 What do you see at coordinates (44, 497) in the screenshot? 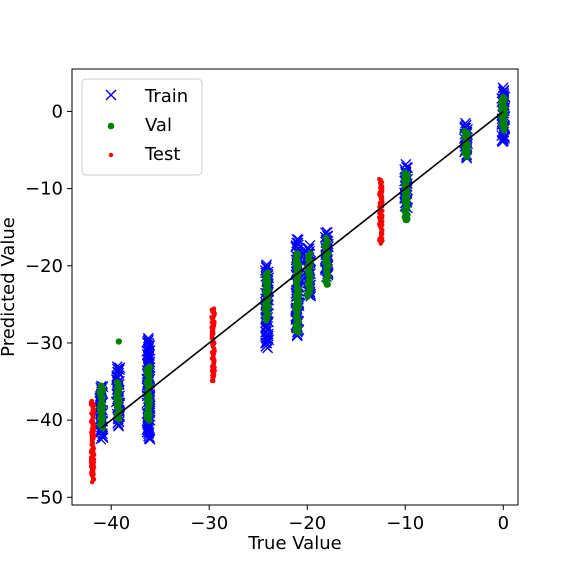
I see `y-tick-label: −50` at bounding box center [44, 497].